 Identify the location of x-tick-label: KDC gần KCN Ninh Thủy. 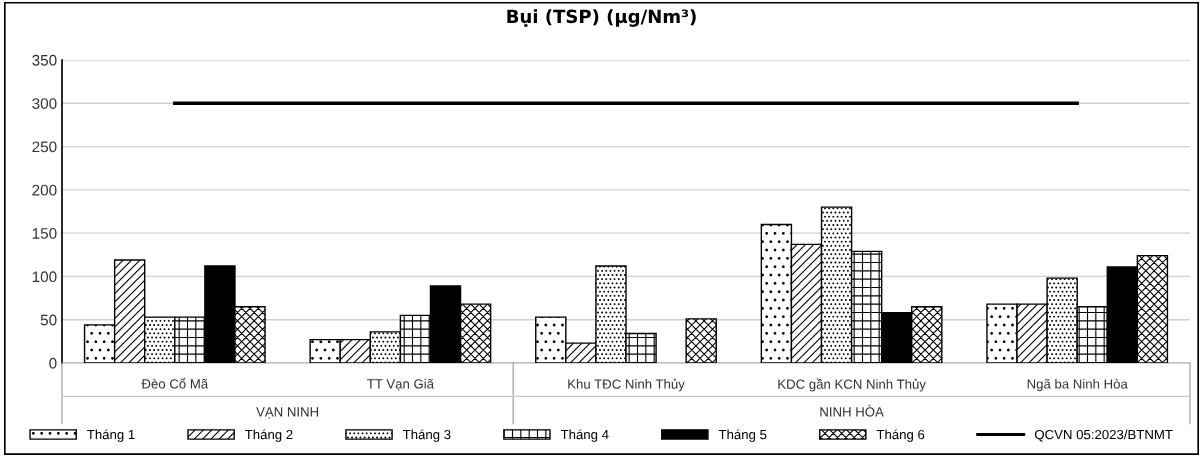
(852, 385).